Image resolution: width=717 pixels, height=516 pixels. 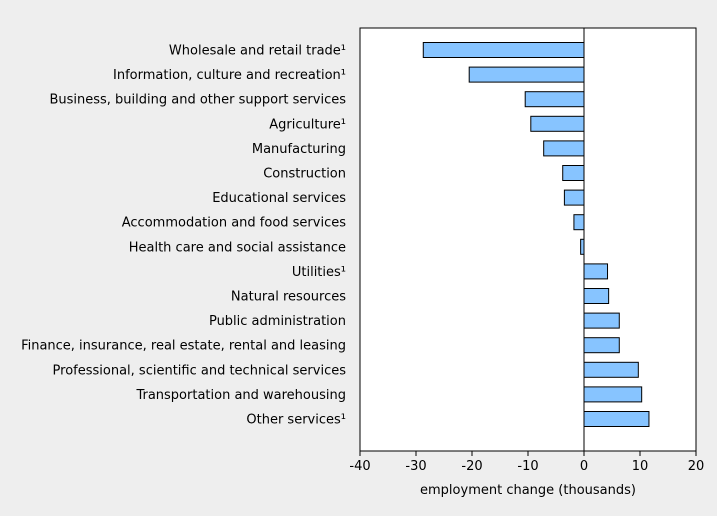 I want to click on category-label: Educational services, so click(x=279, y=198).